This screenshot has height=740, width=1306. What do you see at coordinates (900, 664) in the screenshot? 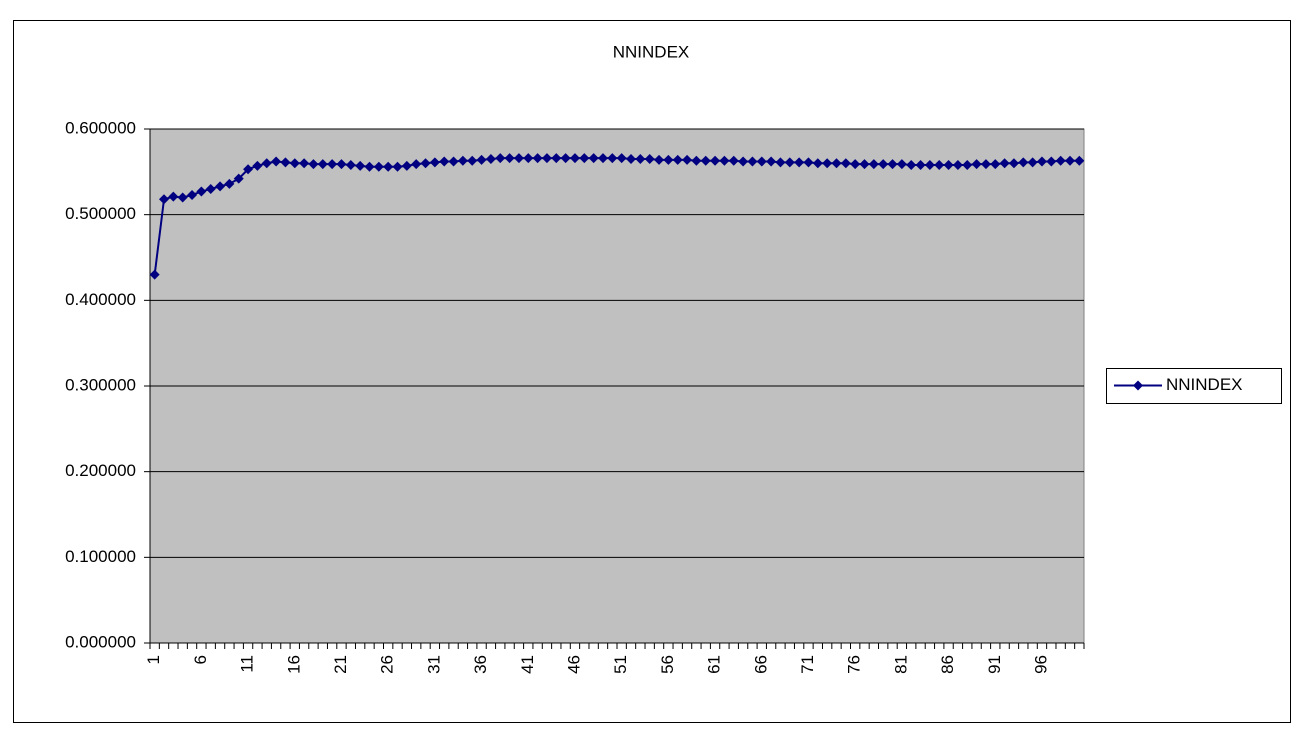
I see `x-tick-label: 81` at bounding box center [900, 664].